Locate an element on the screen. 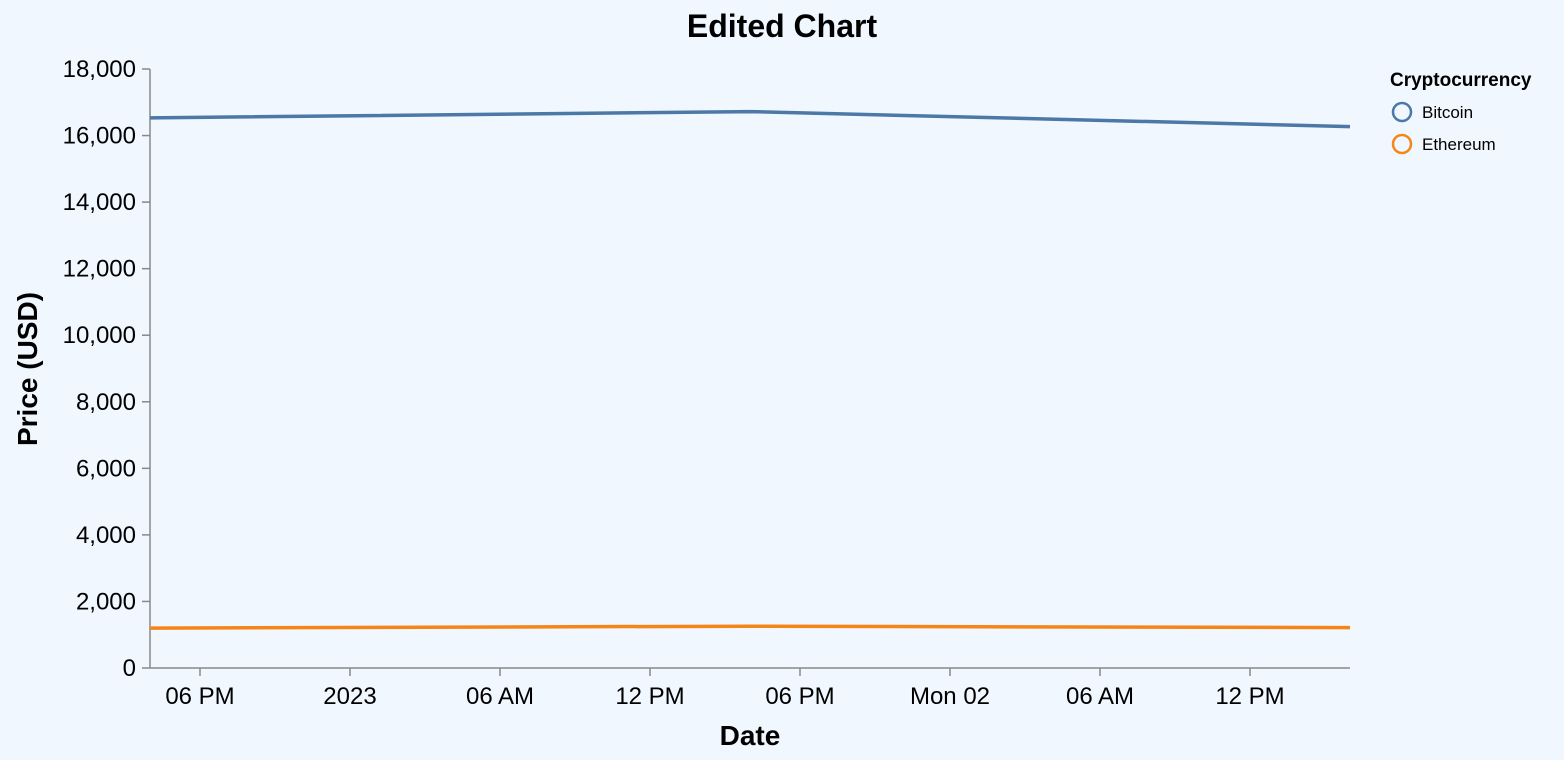 Image resolution: width=1564 pixels, height=760 pixels. y-tick-label: 18,000 is located at coordinates (99, 69).